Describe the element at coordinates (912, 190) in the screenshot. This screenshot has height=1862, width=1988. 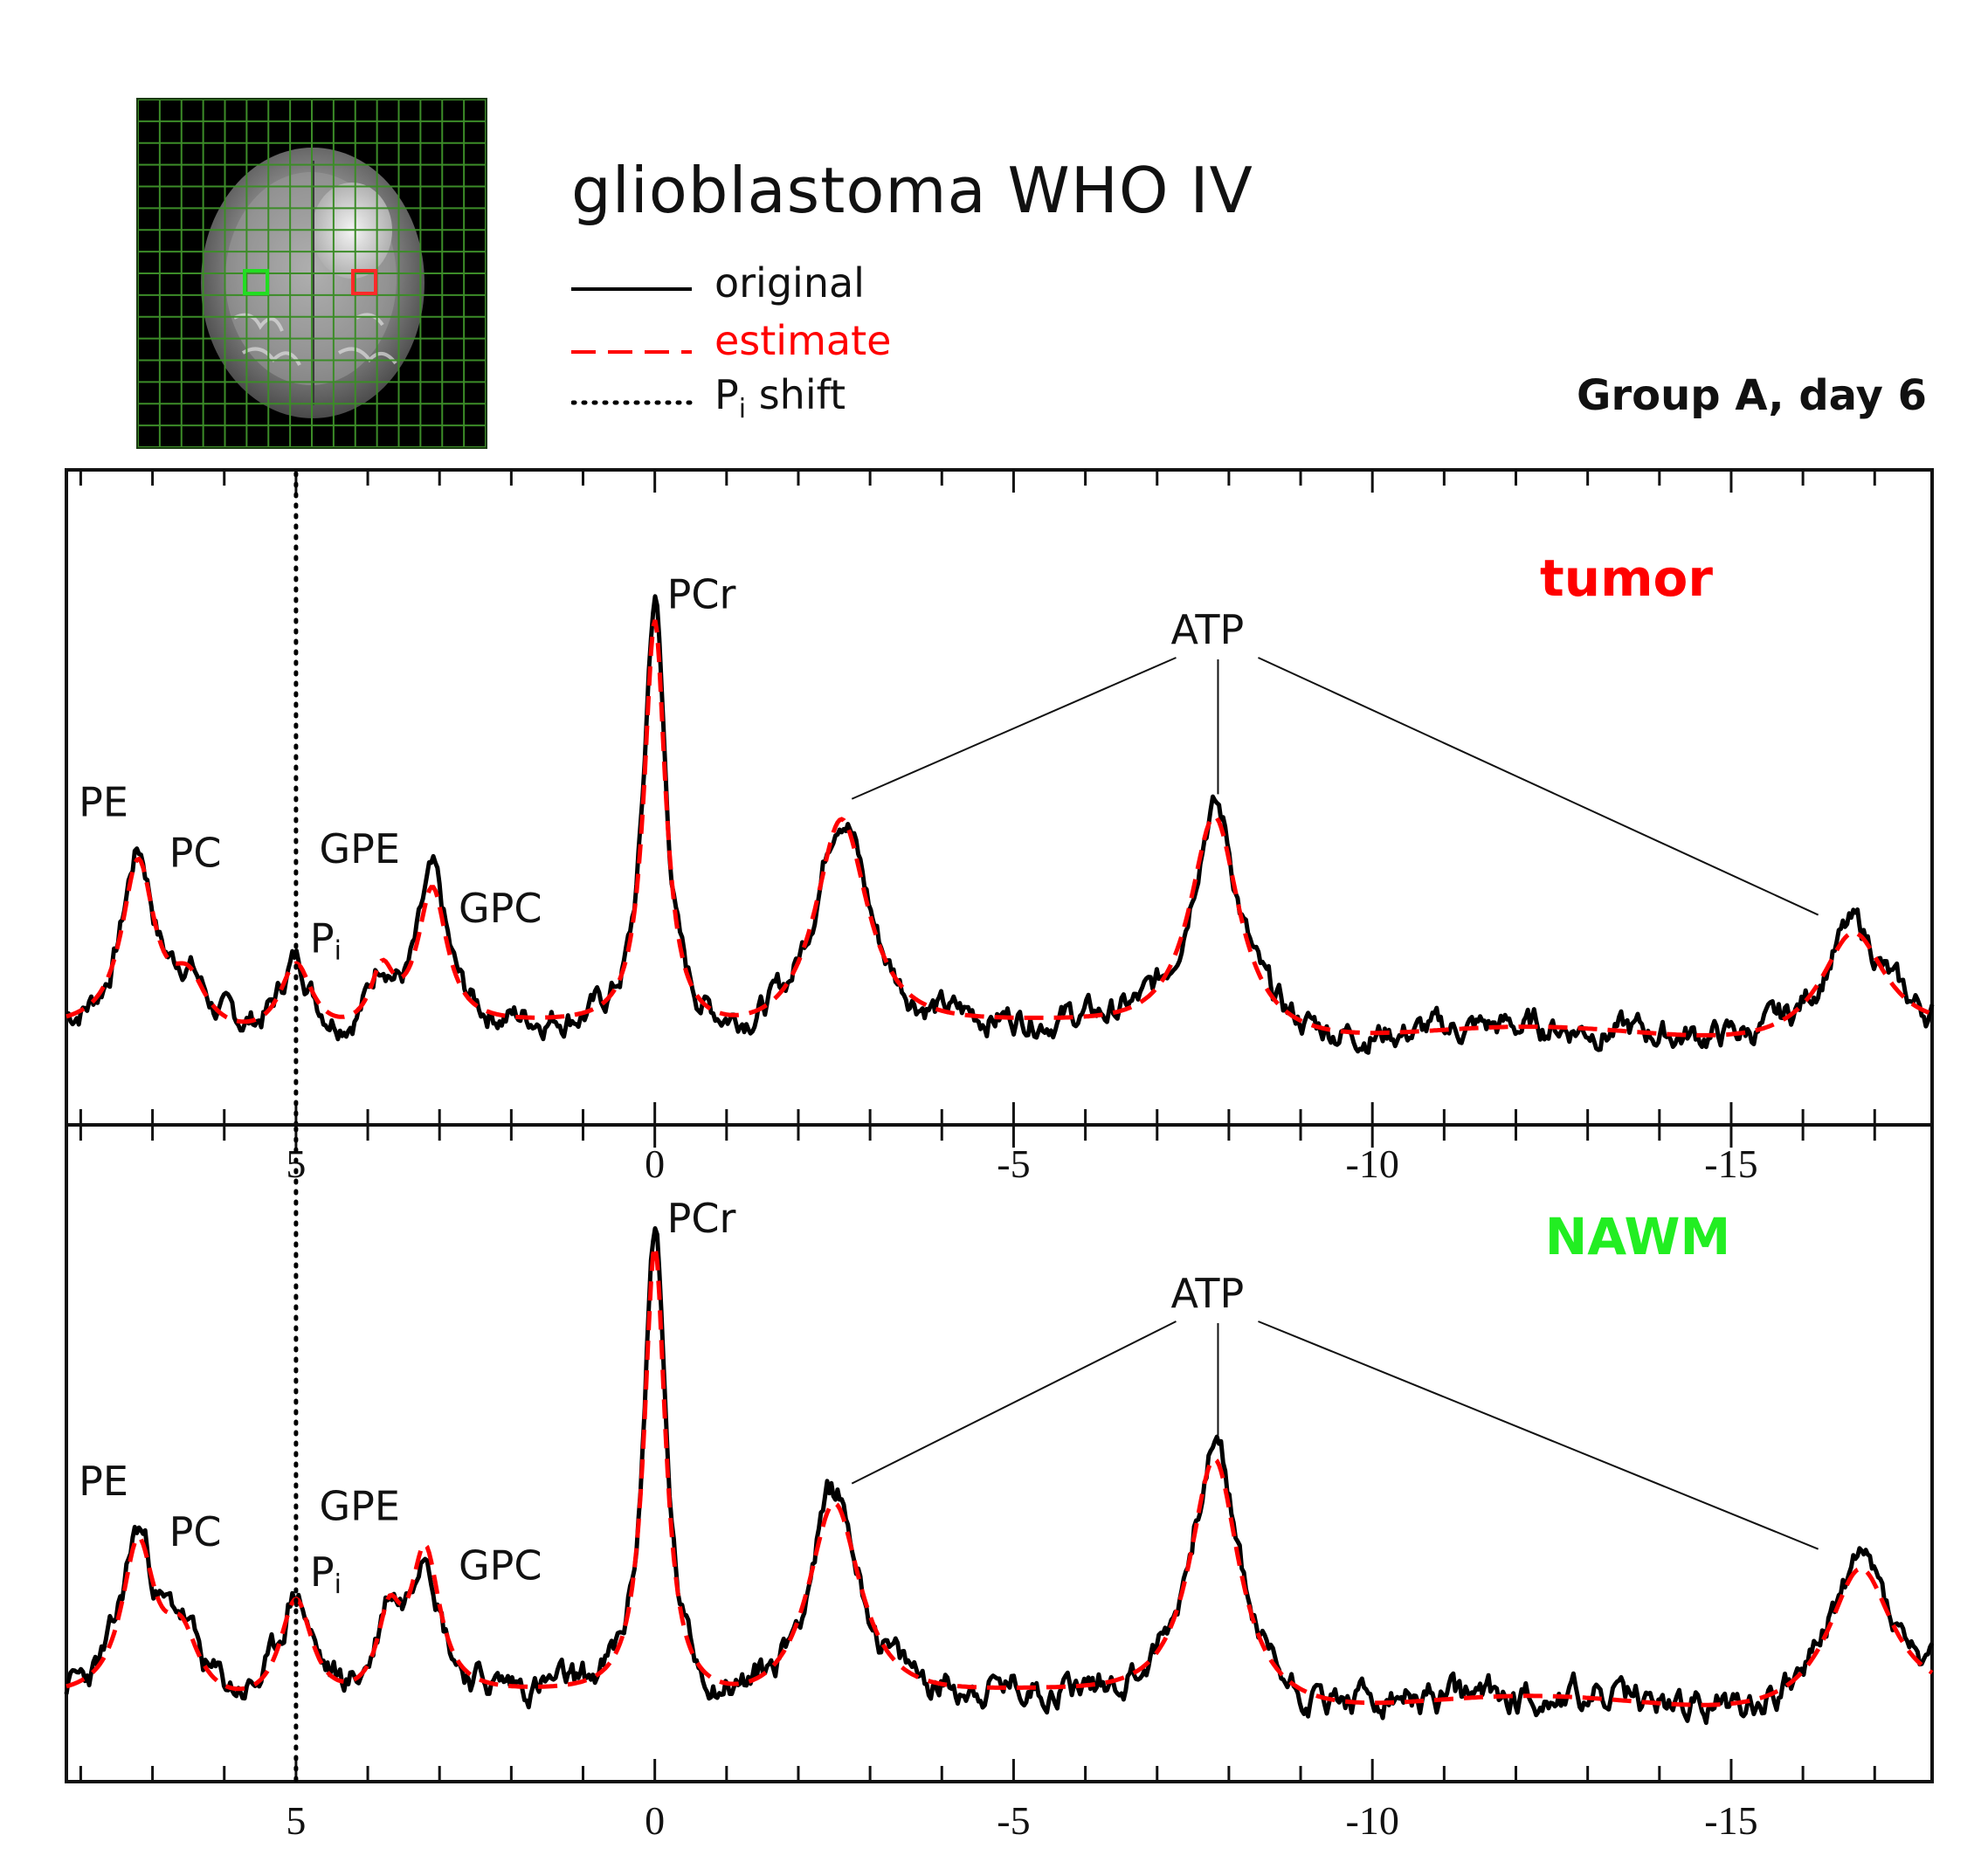
I see `chart-title: glioblastoma WHO IV` at that location.